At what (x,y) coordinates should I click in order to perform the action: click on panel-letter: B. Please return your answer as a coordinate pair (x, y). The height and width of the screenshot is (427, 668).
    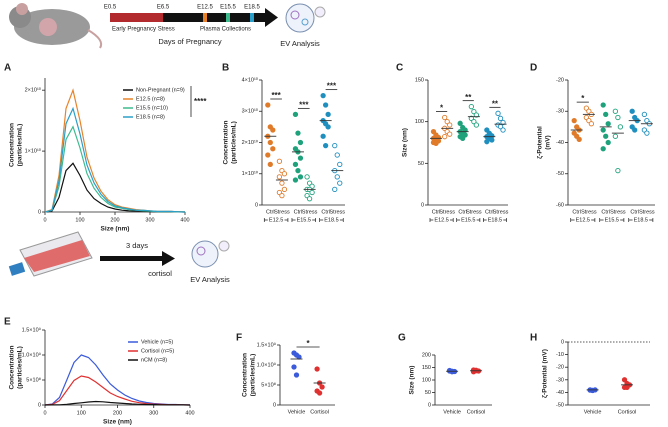
    Looking at the image, I should click on (225, 68).